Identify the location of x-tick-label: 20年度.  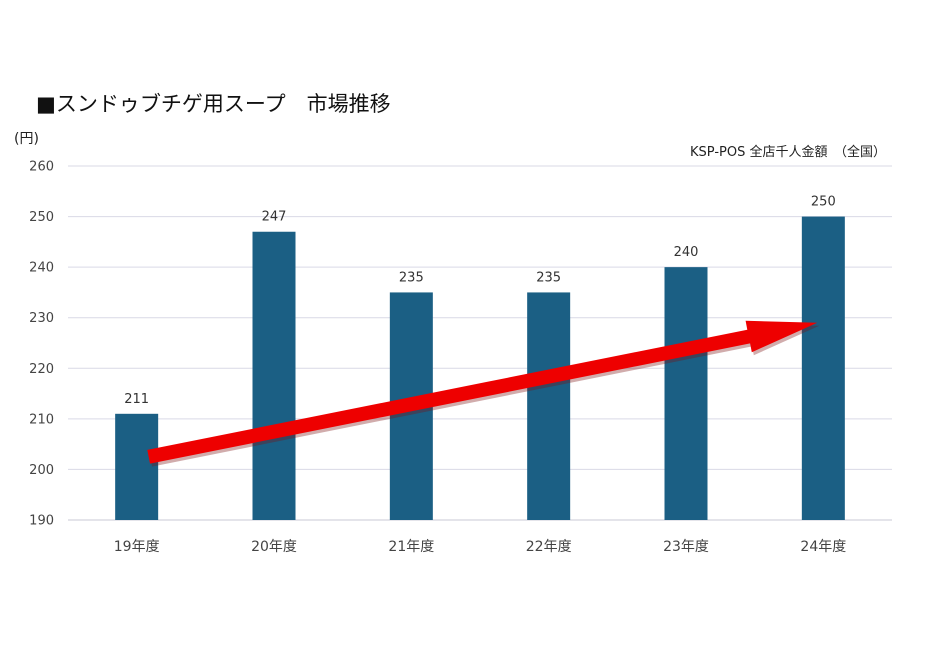
(274, 547).